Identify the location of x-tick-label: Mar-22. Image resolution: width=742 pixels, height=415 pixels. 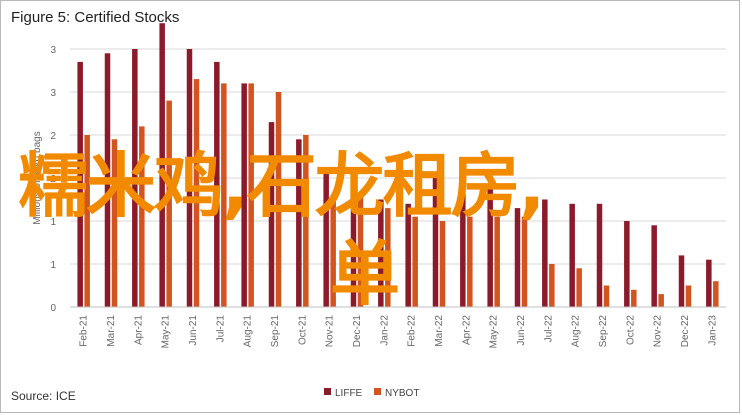
(439, 331).